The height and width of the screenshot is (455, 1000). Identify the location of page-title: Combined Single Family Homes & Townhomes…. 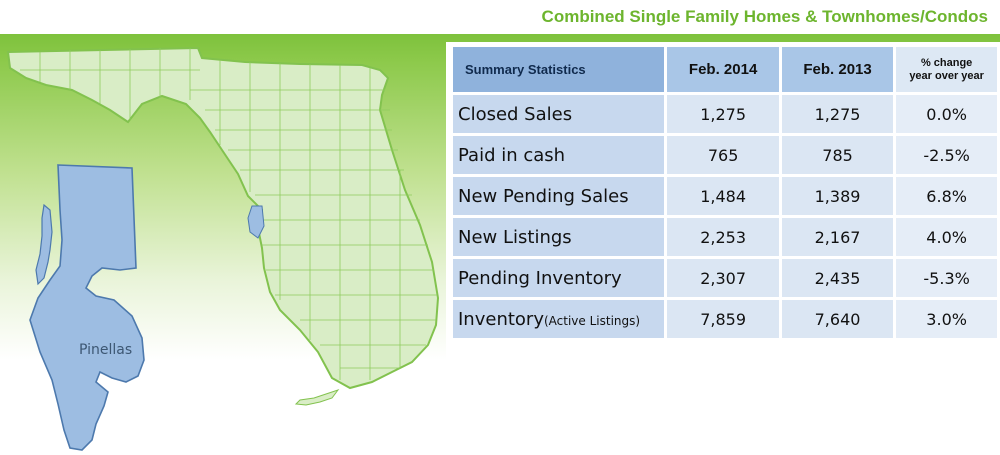
(764, 16).